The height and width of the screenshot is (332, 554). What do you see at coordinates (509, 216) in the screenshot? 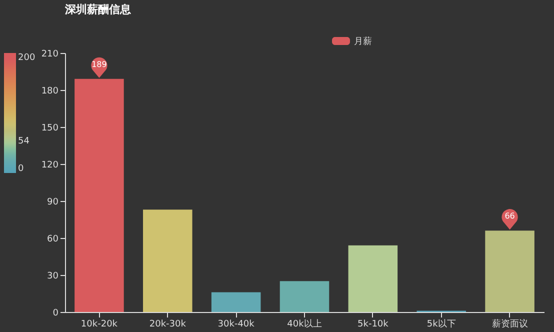
I see `annotation: 66` at bounding box center [509, 216].